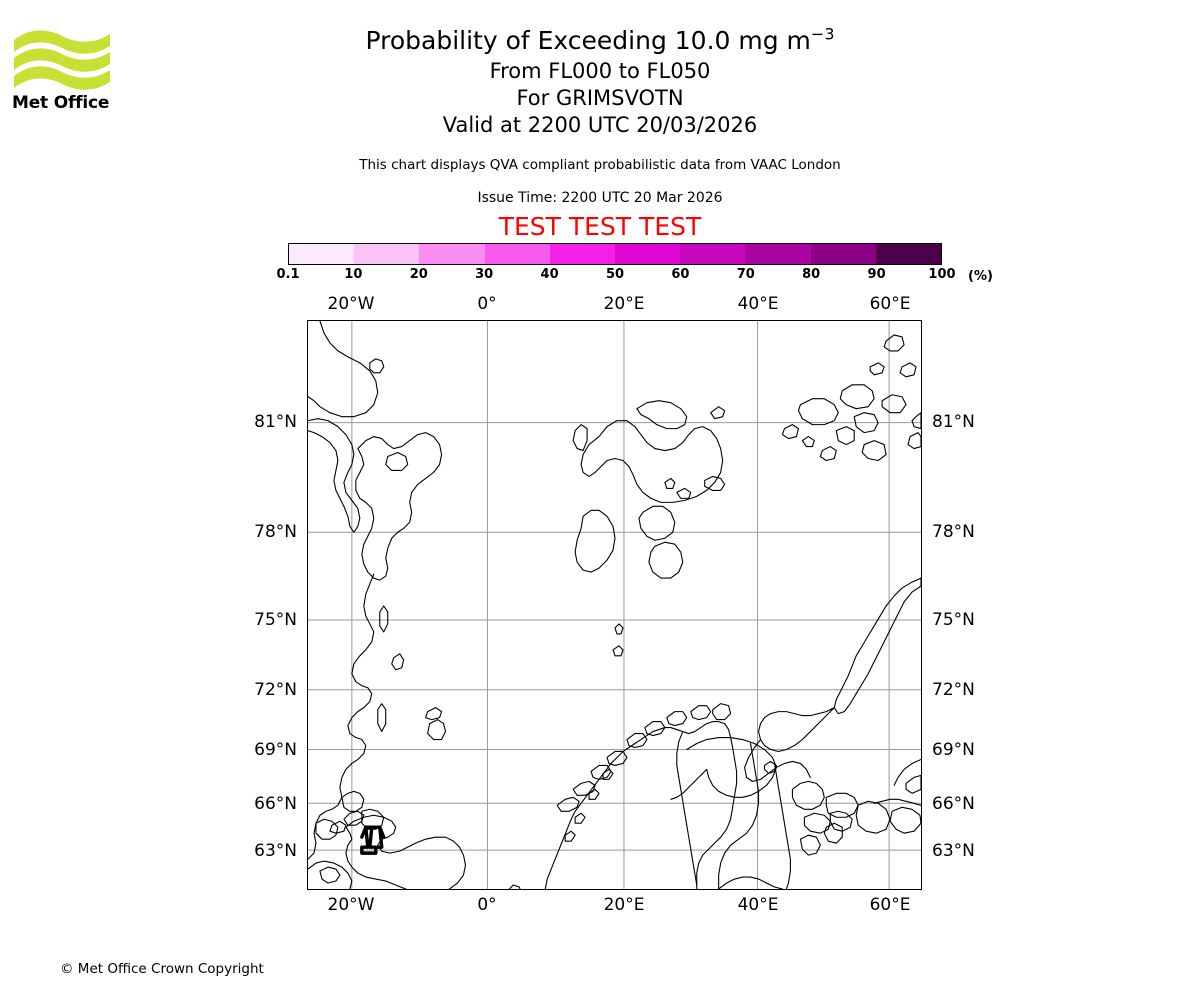 This screenshot has height=1000, width=1200. I want to click on lon-label-bottom-20°W: 20°W, so click(351, 905).